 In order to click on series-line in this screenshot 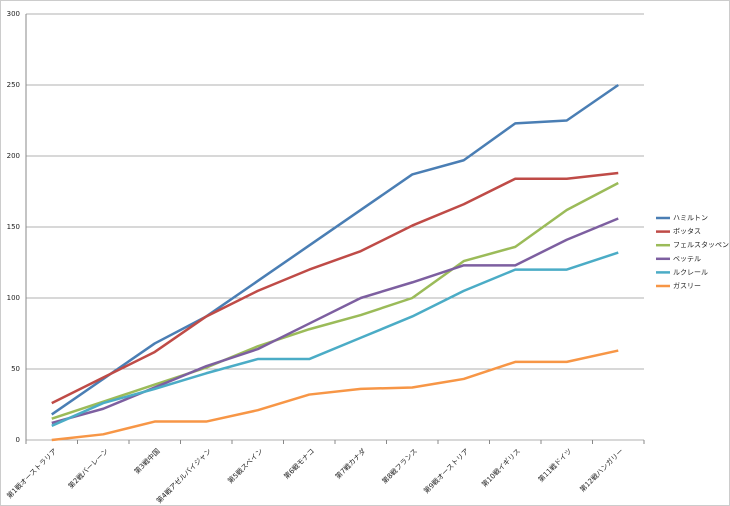, I will do `click(335, 395)`.